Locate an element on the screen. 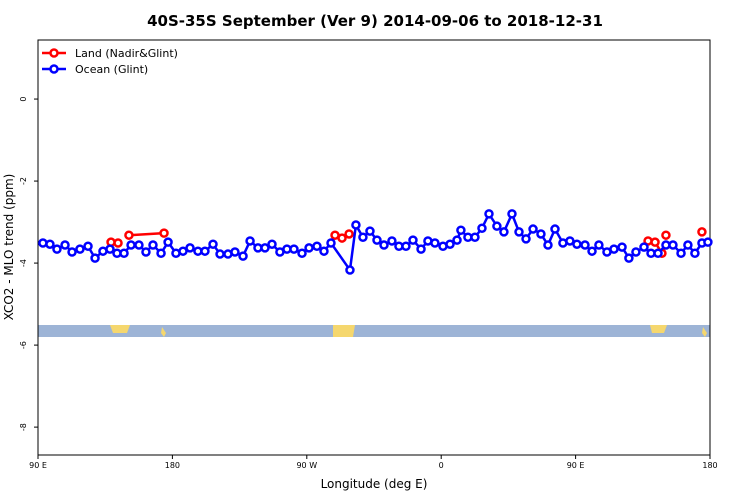 The height and width of the screenshot is (504, 750). x-tick-label: 90 W is located at coordinates (306, 465).